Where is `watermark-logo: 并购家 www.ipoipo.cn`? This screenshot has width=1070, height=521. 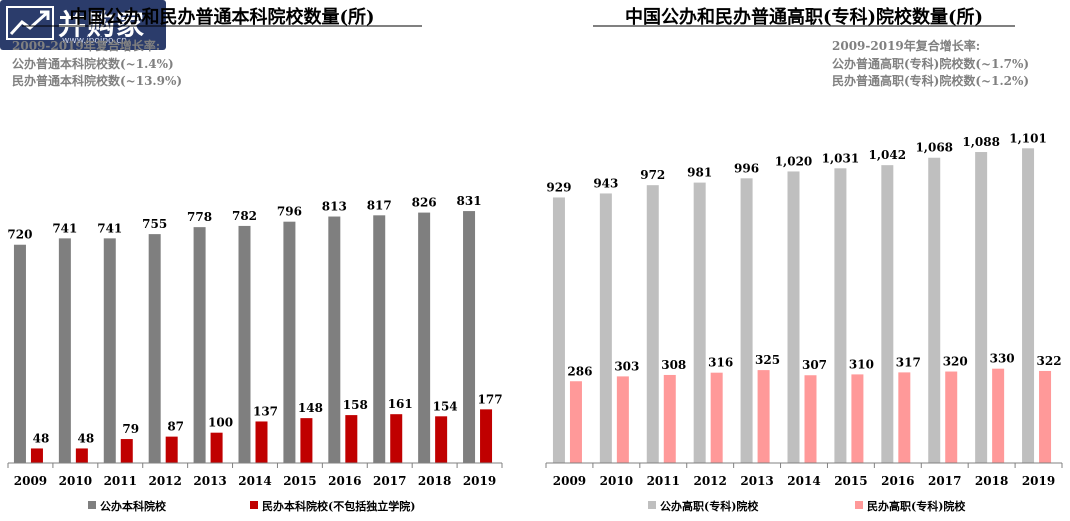 watermark-logo: 并购家 www.ipoipo.cn is located at coordinates (83, 25).